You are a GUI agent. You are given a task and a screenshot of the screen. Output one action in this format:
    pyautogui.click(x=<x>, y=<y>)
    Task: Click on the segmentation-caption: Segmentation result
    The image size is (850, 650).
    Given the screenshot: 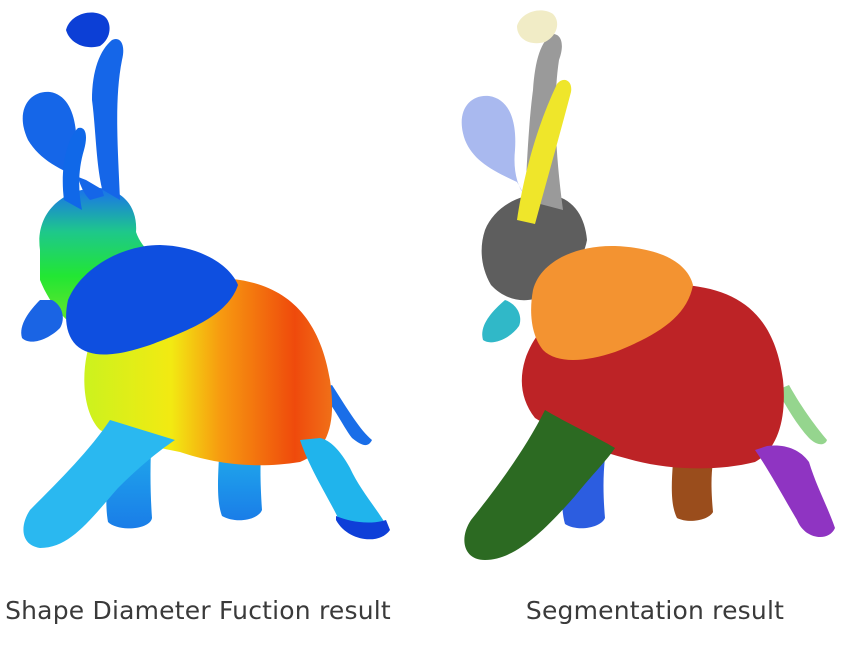 What is the action you would take?
    pyautogui.click(x=655, y=610)
    